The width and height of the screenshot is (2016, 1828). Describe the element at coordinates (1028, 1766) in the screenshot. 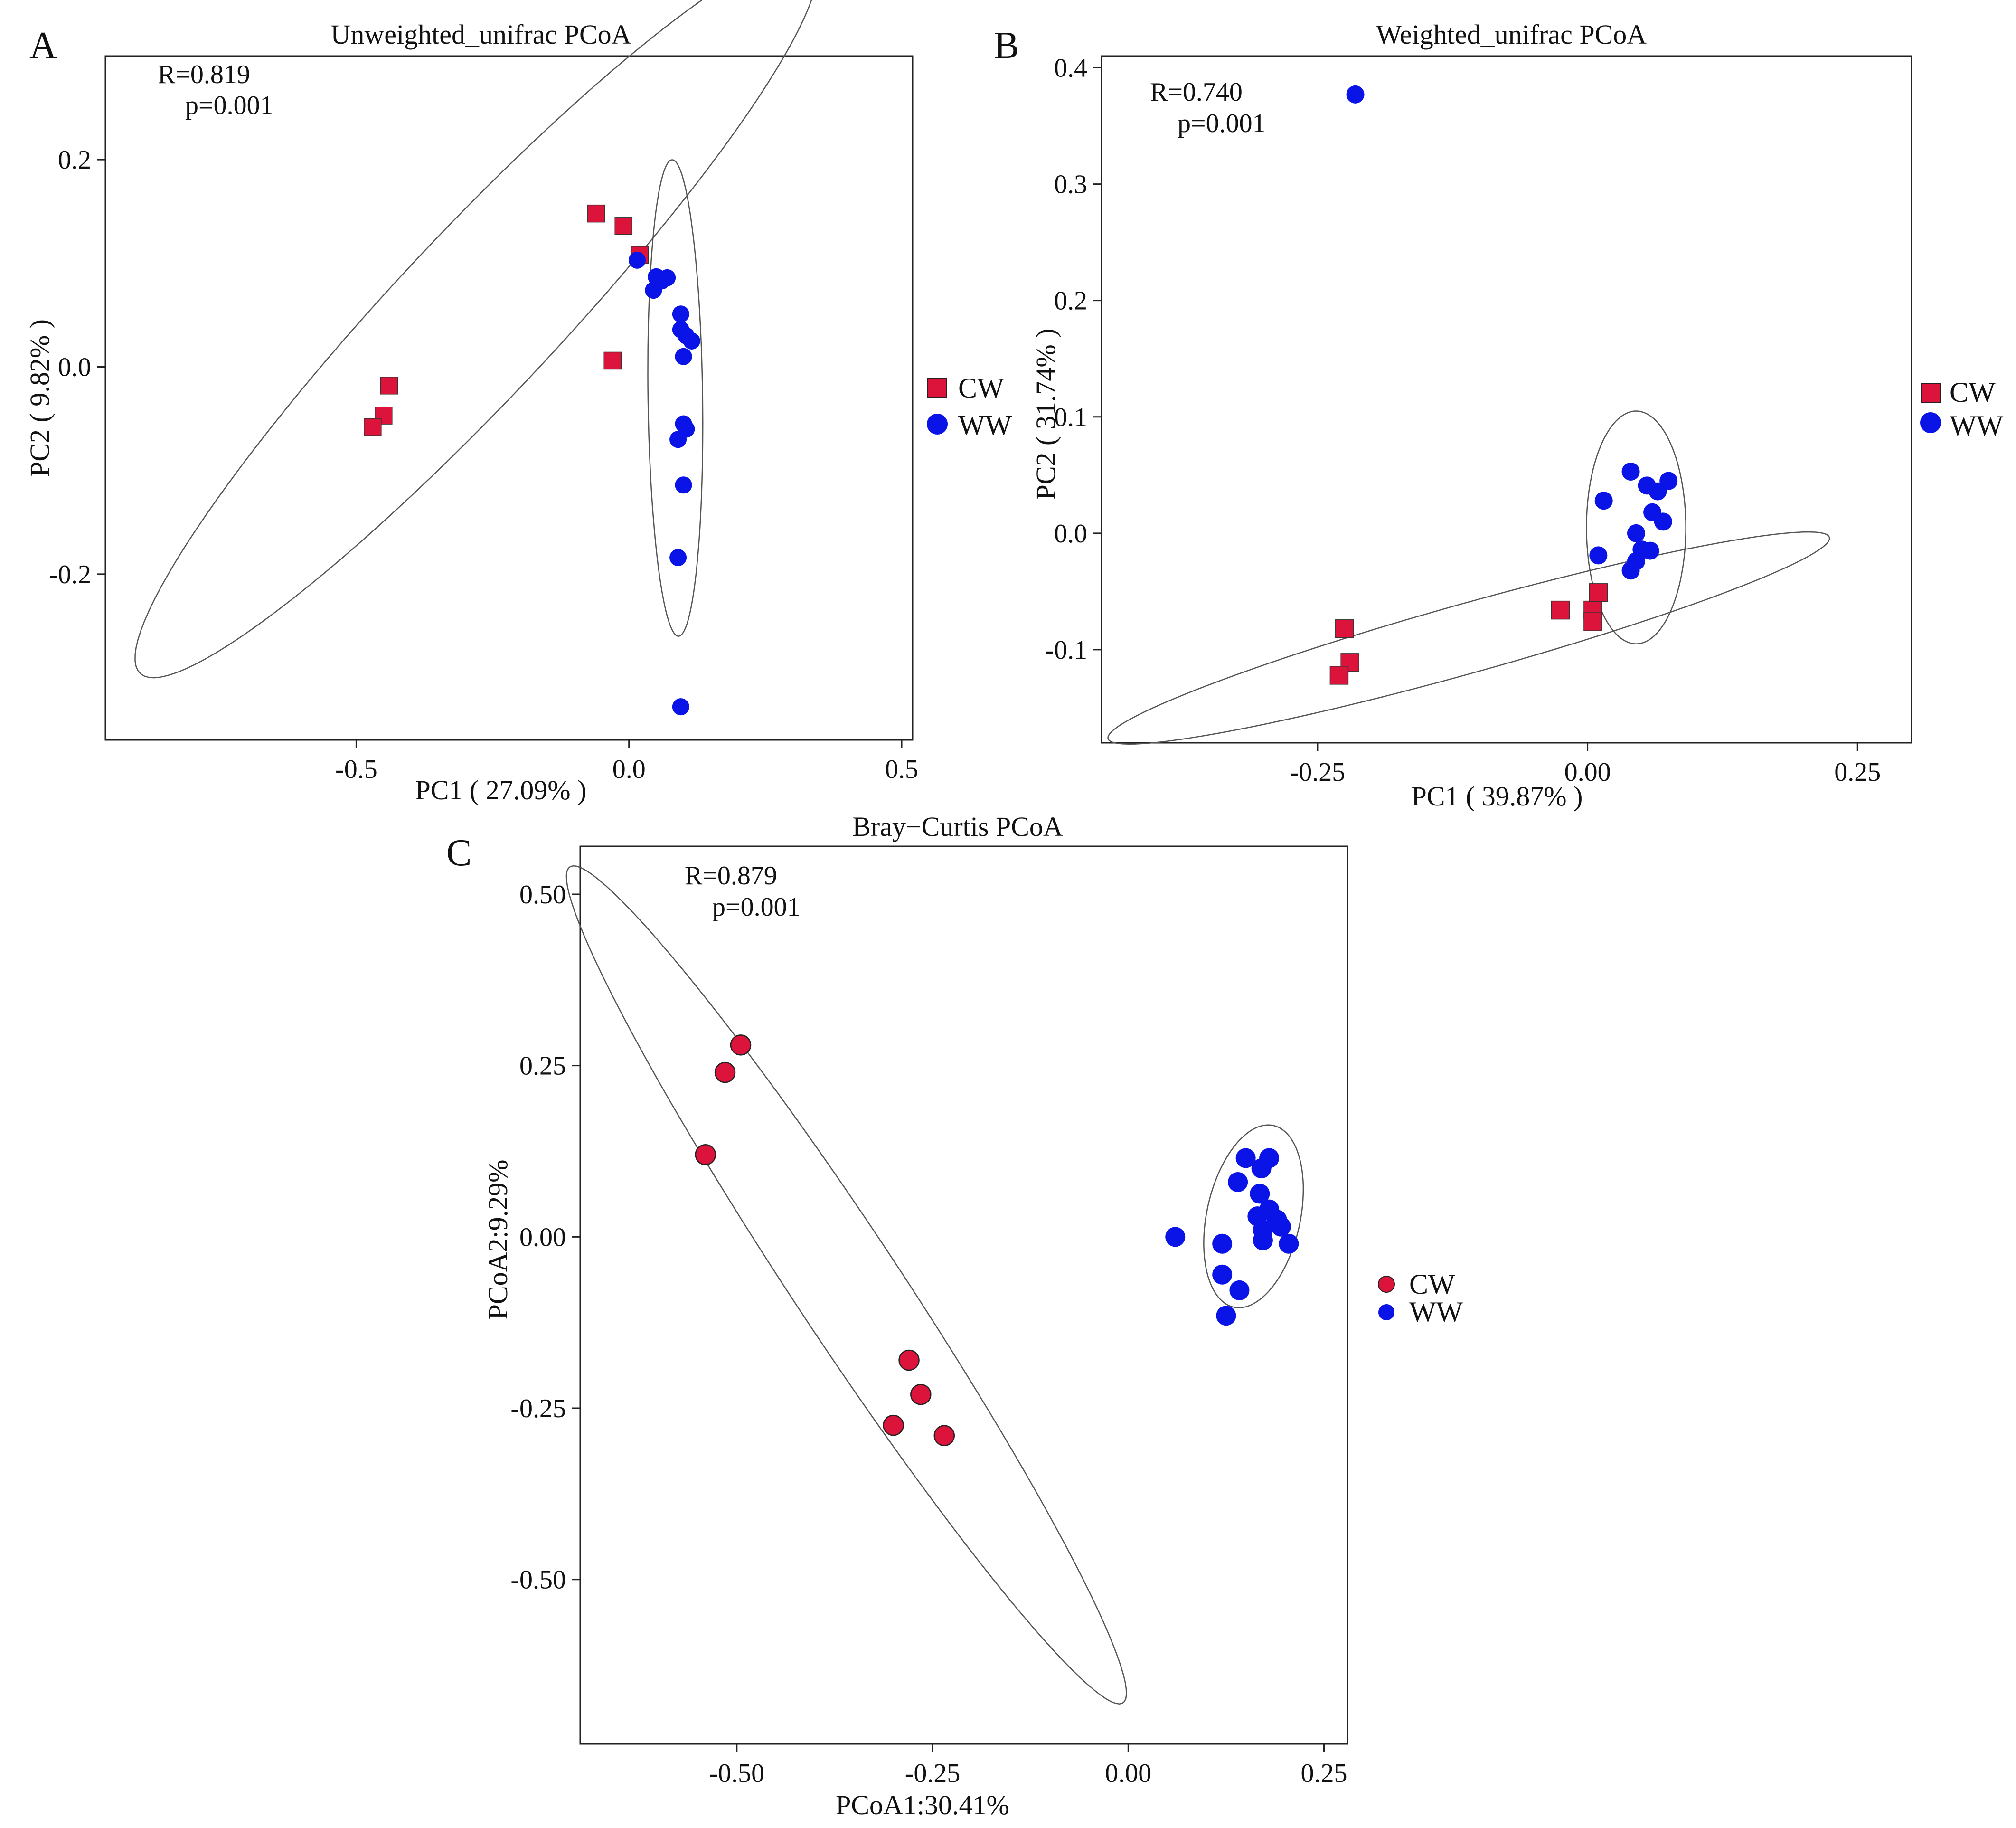

I see `panel-c-x-axis: -0.50 -0.25 0.00 0.25` at that location.